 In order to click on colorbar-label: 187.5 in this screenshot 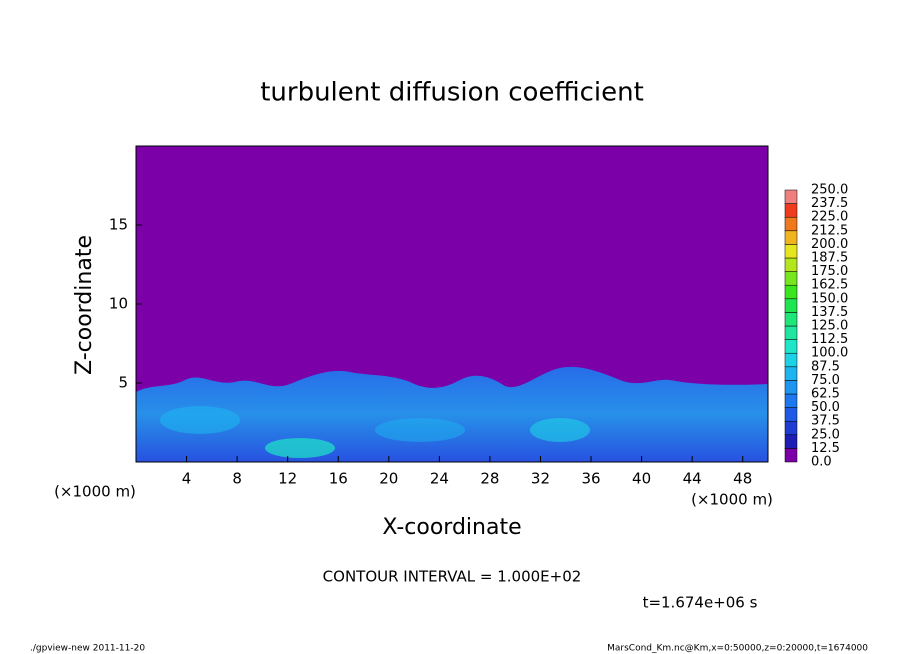, I will do `click(829, 258)`.